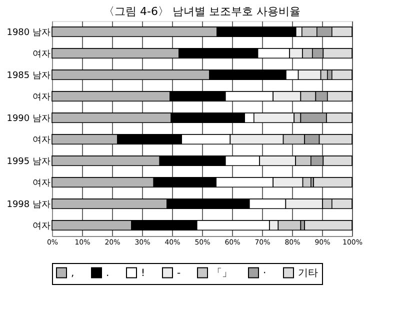 The image size is (396, 321). Describe the element at coordinates (202, 11) in the screenshot. I see `chart-title: 〈그림 4-6〉 남녀별 보조부호 사용비율` at that location.